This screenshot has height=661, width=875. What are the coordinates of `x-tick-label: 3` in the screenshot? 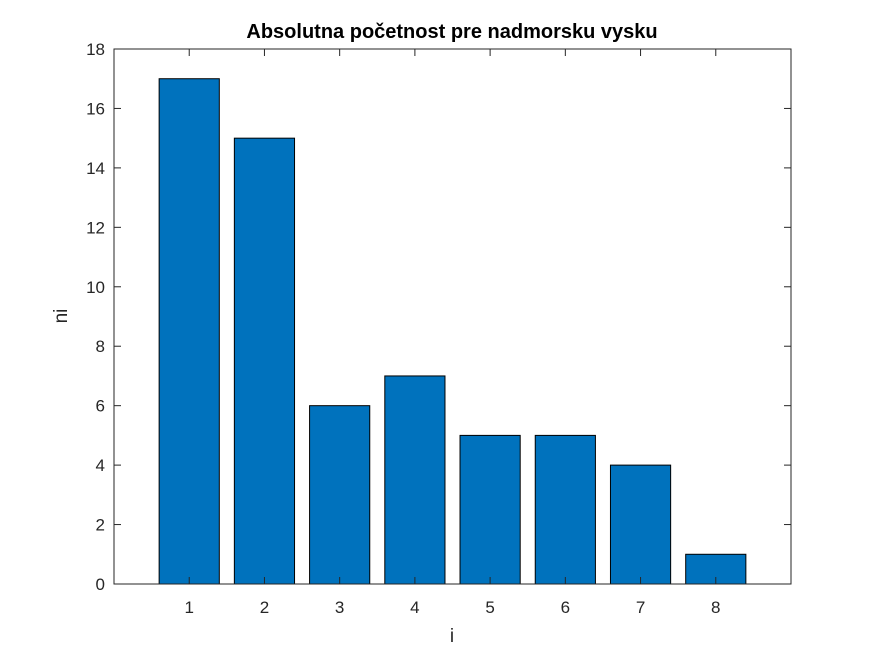 It's located at (339, 607).